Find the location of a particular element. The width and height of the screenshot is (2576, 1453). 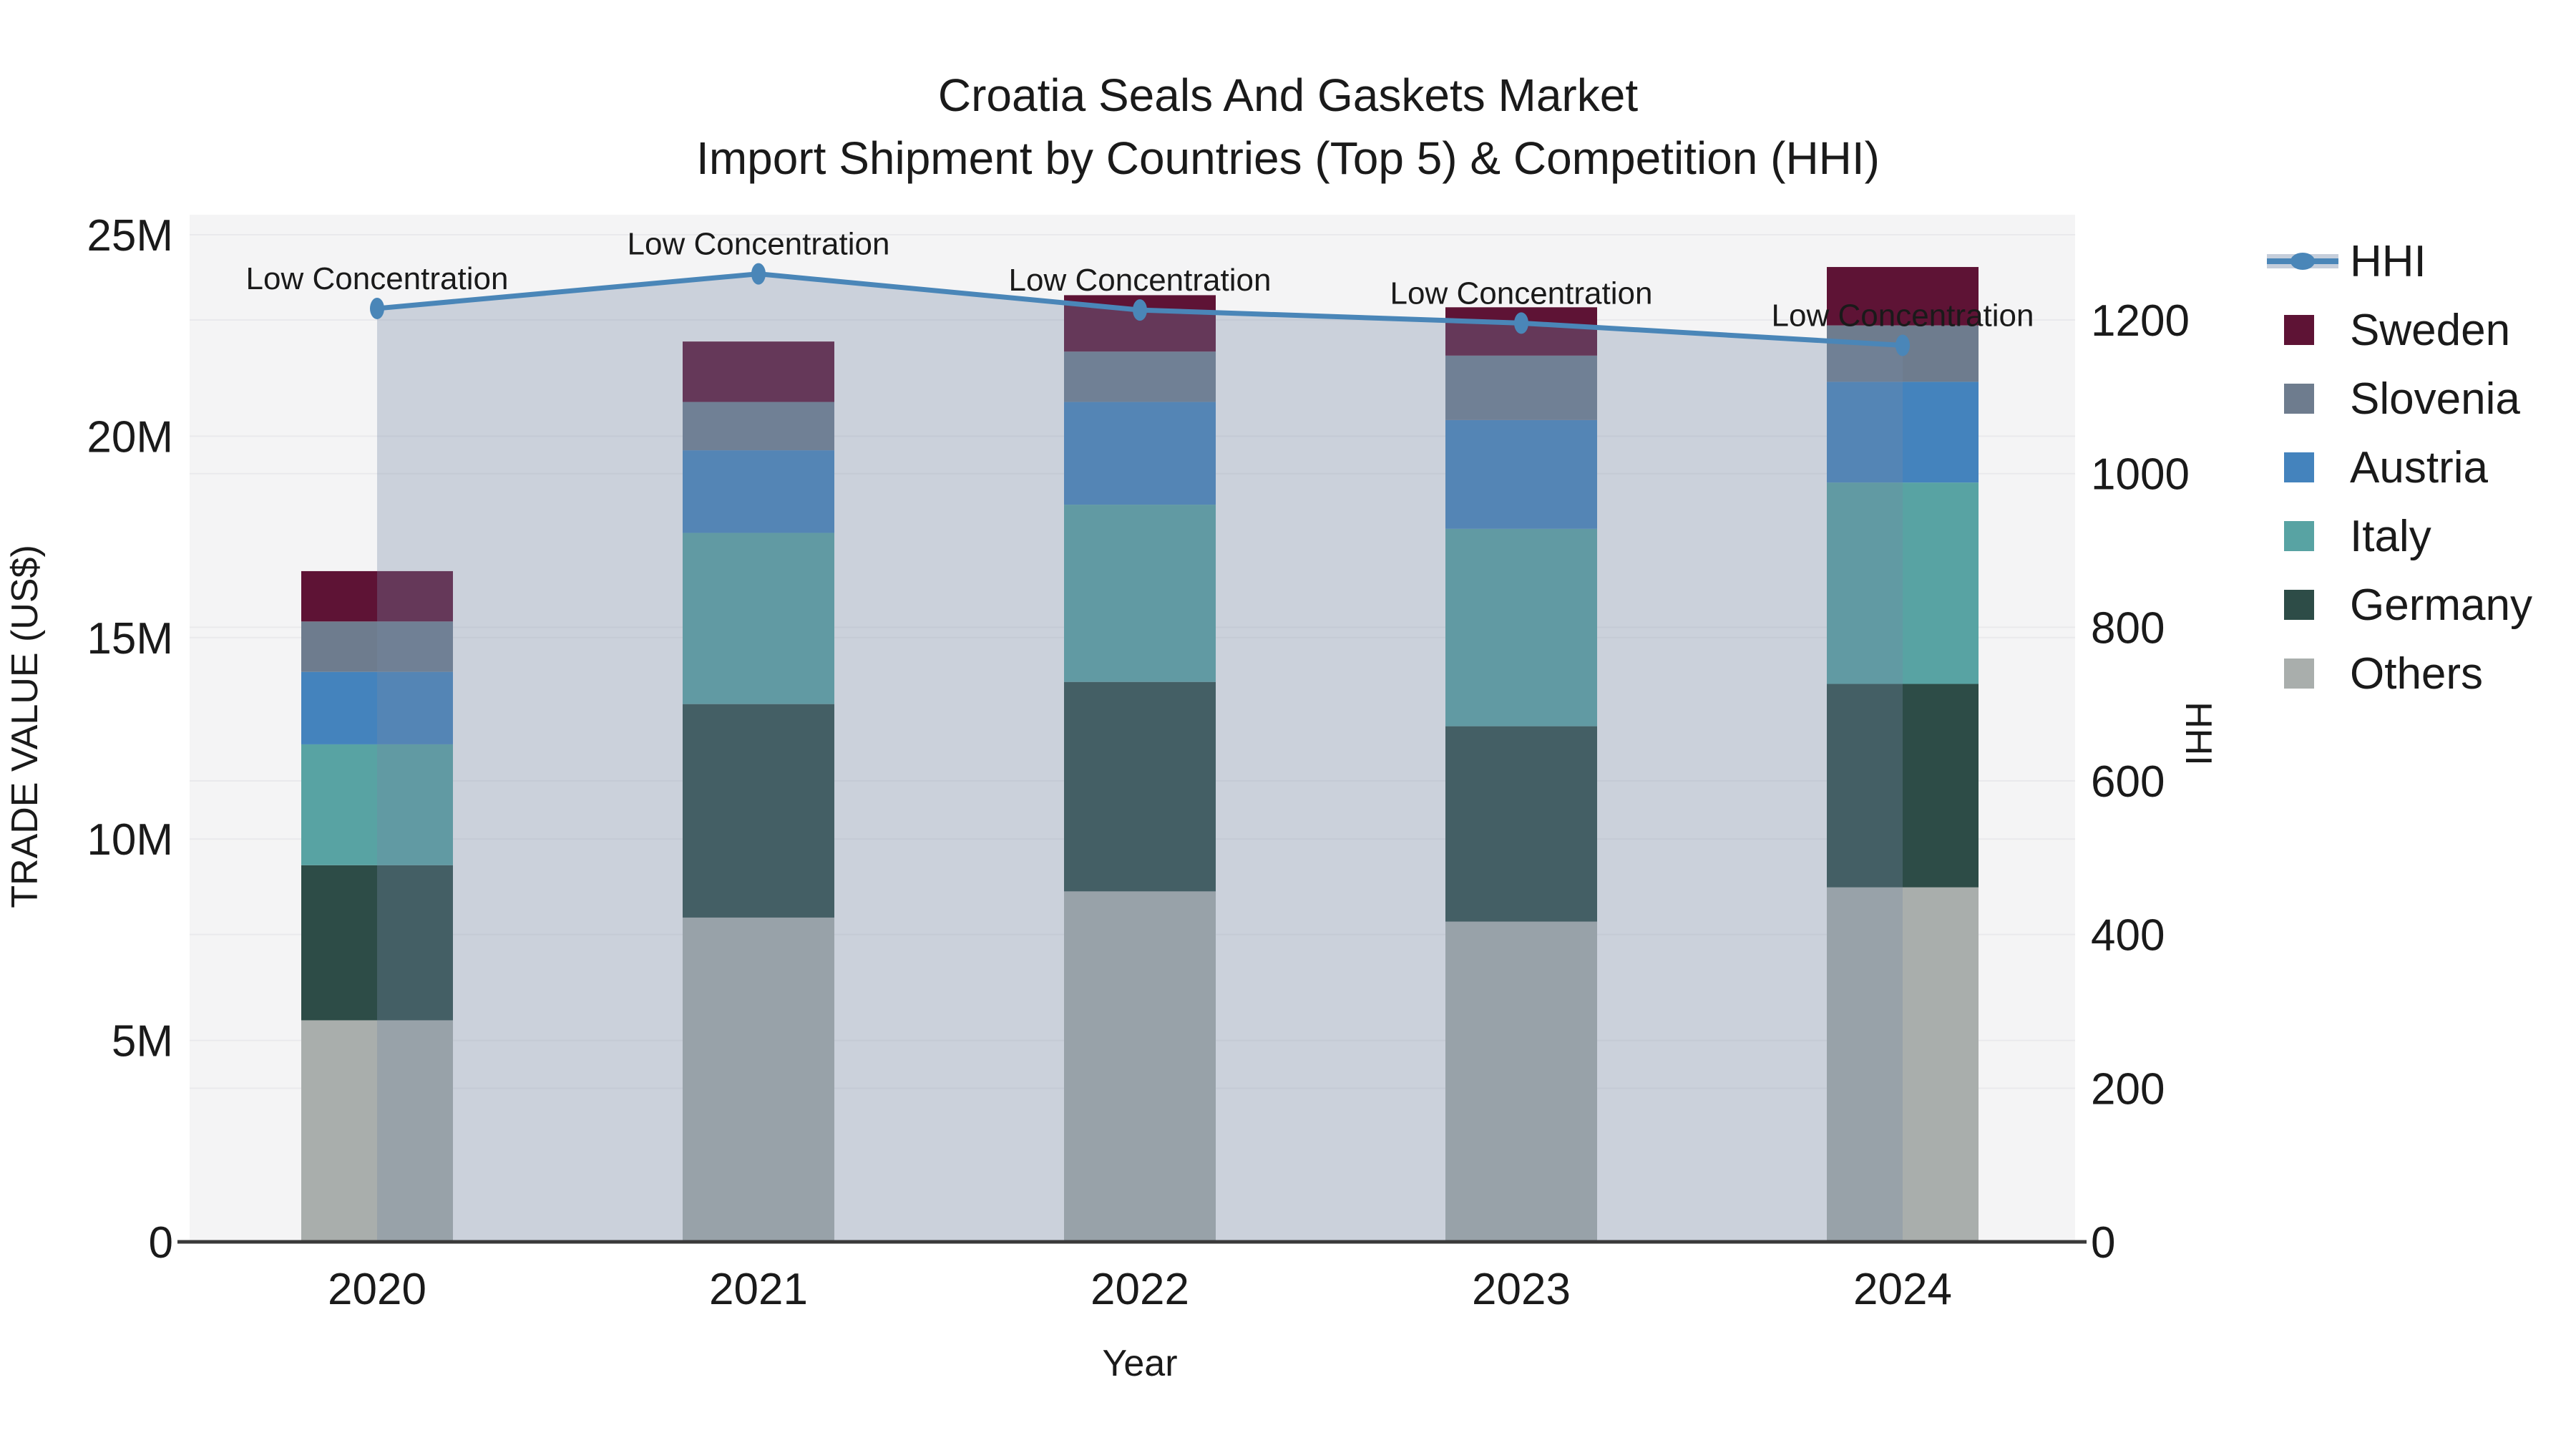

left-tick-10M: 10M is located at coordinates (130, 840).